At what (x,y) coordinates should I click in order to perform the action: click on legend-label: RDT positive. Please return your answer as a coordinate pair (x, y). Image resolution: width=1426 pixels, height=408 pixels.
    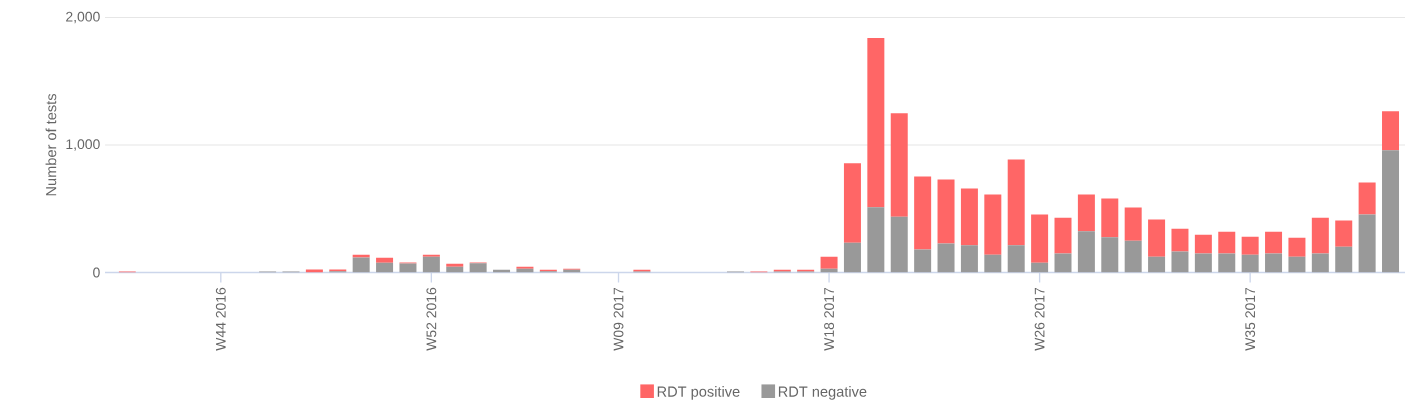
    Looking at the image, I should click on (698, 393).